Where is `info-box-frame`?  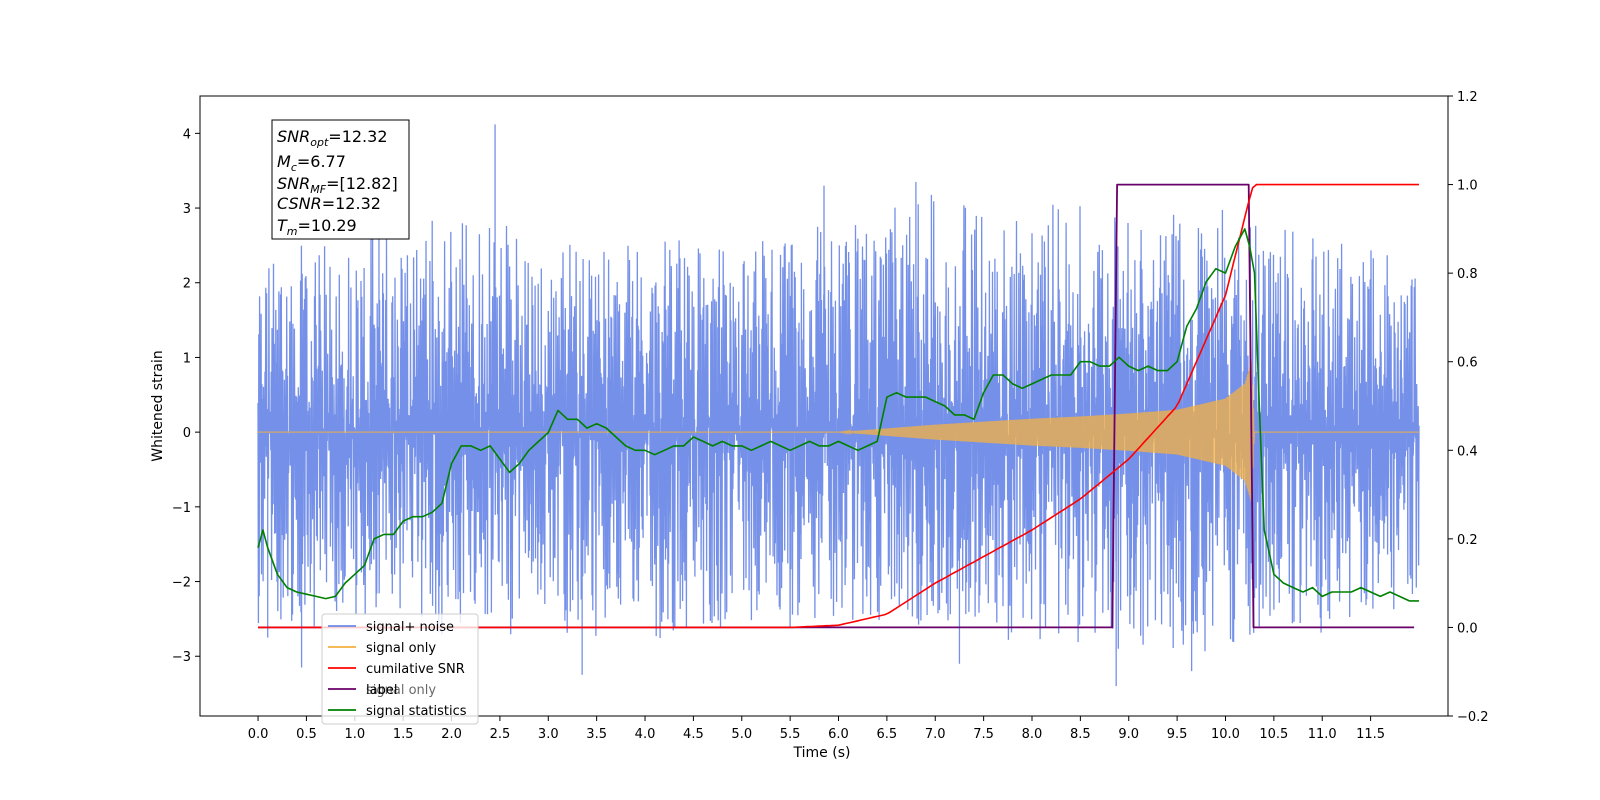
info-box-frame is located at coordinates (340, 179).